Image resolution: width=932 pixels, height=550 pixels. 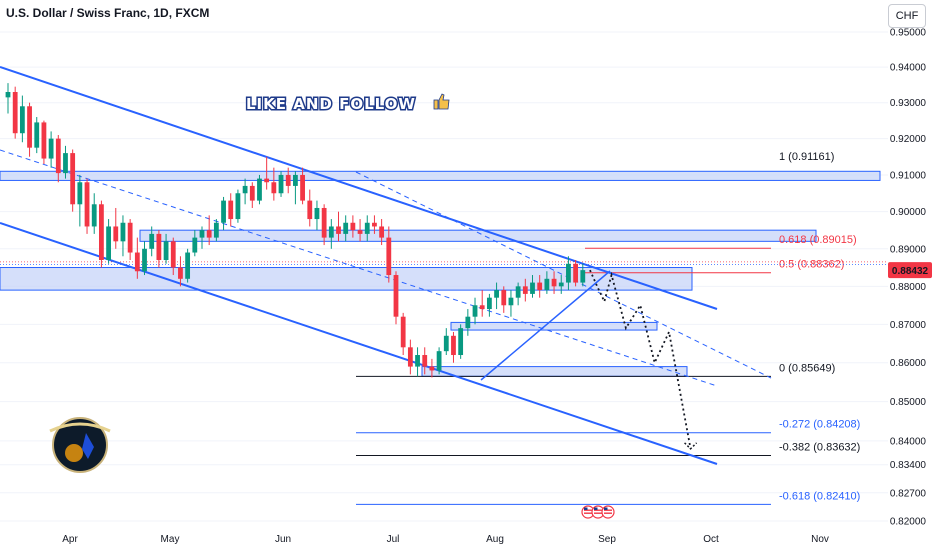 What do you see at coordinates (908, 363) in the screenshot?
I see `y-tick-label: 0.86000` at bounding box center [908, 363].